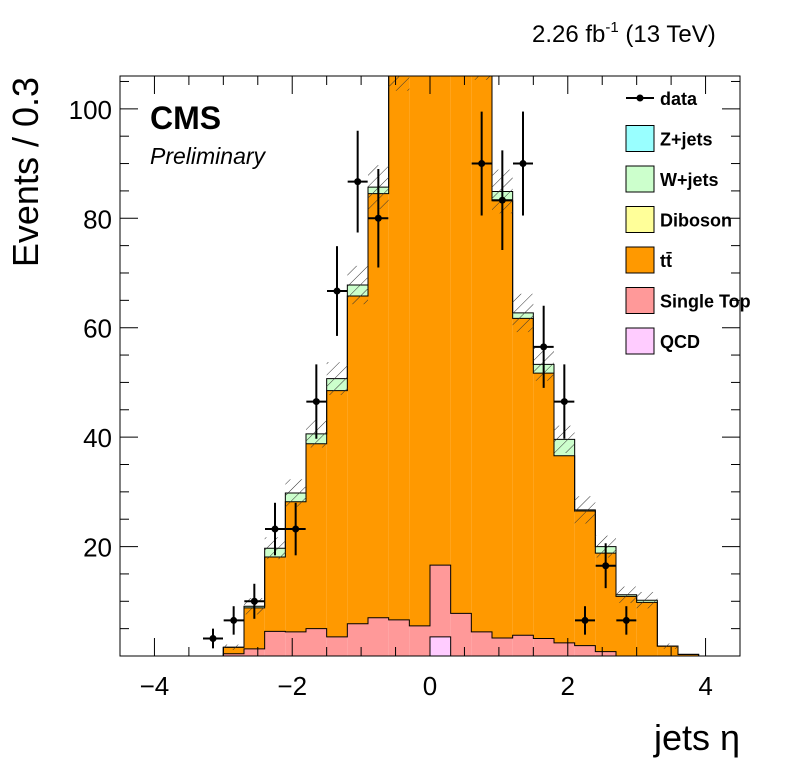 The width and height of the screenshot is (796, 772). What do you see at coordinates (696, 737) in the screenshot?
I see `x-axis-label: jets η` at bounding box center [696, 737].